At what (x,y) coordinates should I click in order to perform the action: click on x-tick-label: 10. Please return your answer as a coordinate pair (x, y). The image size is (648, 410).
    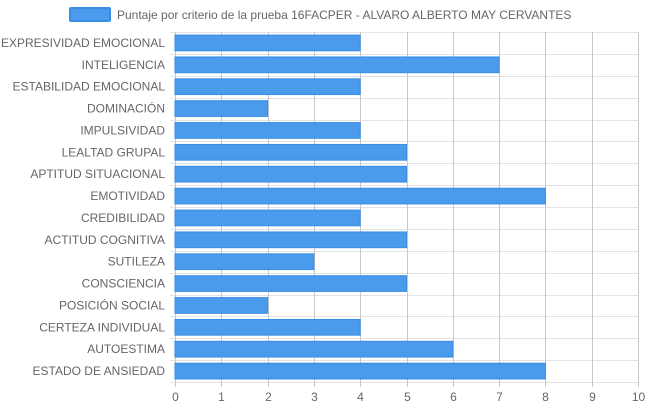
    Looking at the image, I should click on (639, 397).